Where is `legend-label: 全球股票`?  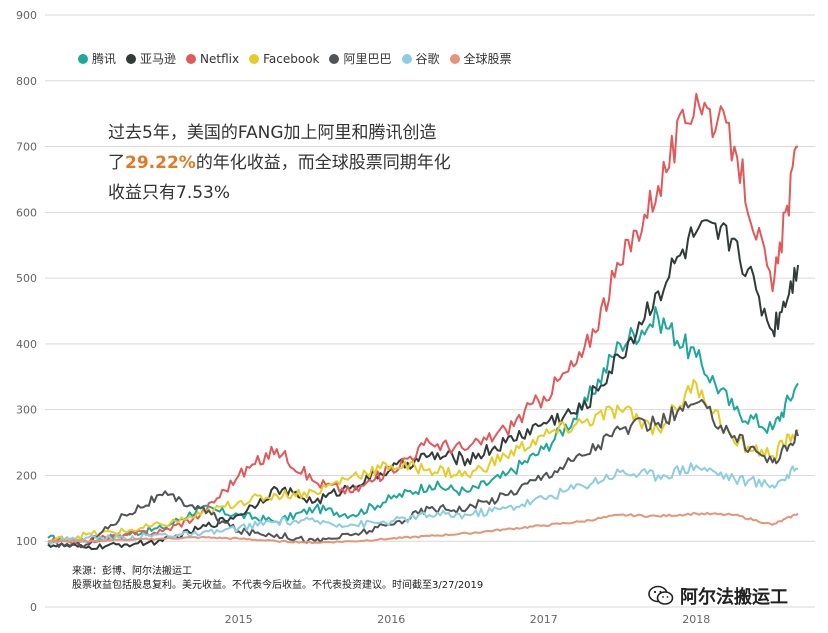 legend-label: 全球股票 is located at coordinates (487, 59).